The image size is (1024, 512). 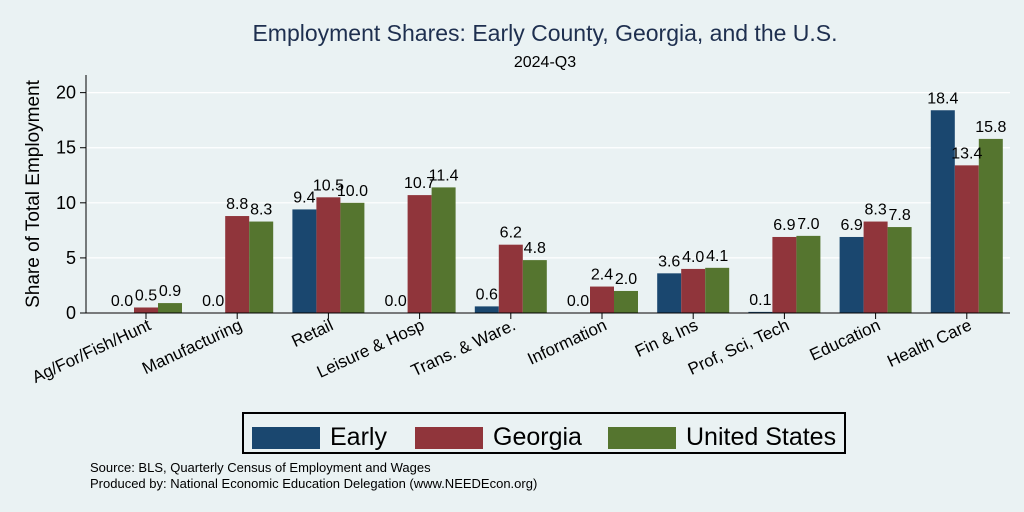 I want to click on data-label: 0.1, so click(x=760, y=300).